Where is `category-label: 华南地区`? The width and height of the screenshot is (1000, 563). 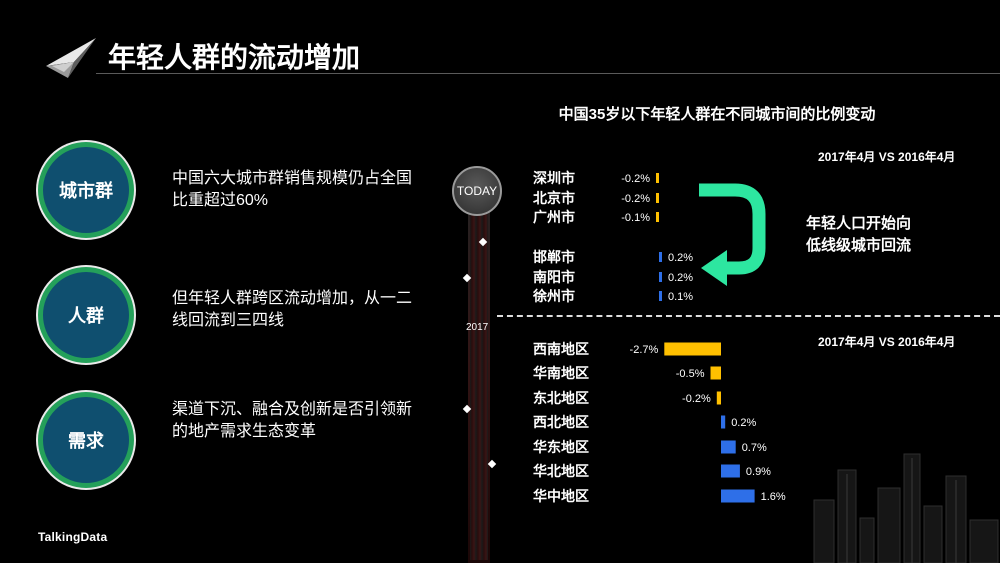
category-label: 华南地区 is located at coordinates (561, 373).